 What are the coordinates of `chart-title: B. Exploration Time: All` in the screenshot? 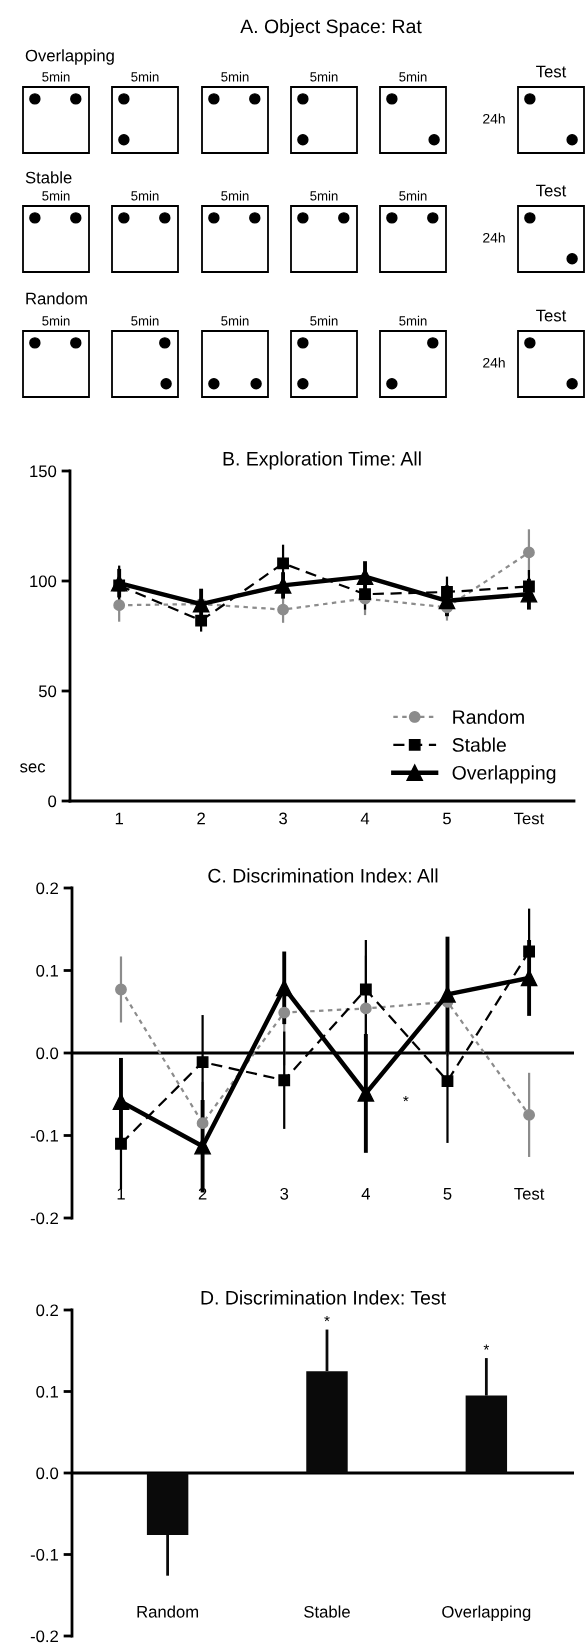 It's located at (322, 460).